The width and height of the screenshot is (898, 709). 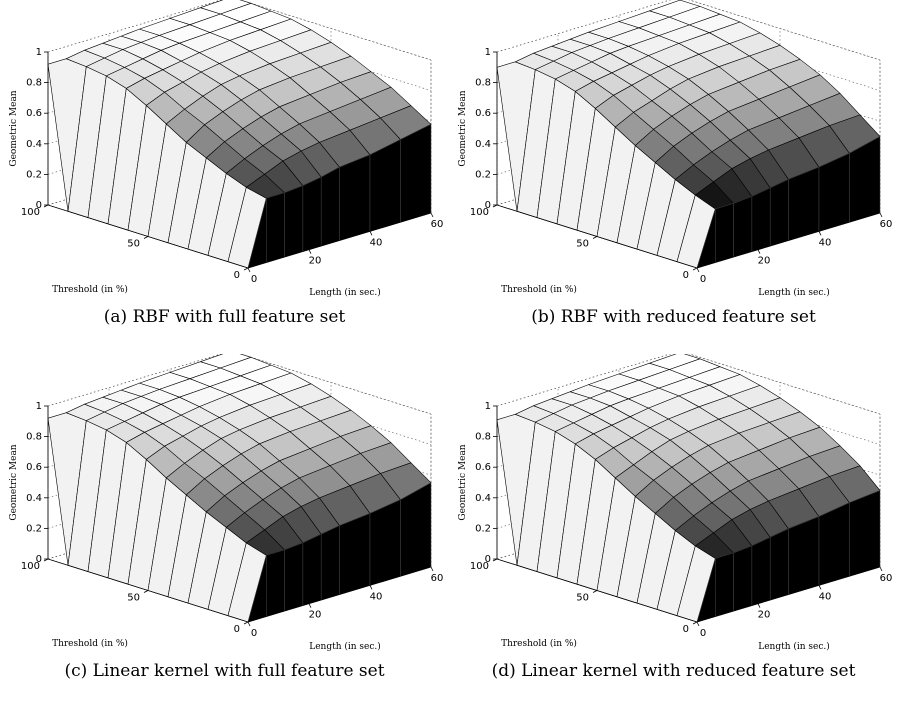 What do you see at coordinates (237, 629) in the screenshot?
I see `y-tick-label: 0` at bounding box center [237, 629].